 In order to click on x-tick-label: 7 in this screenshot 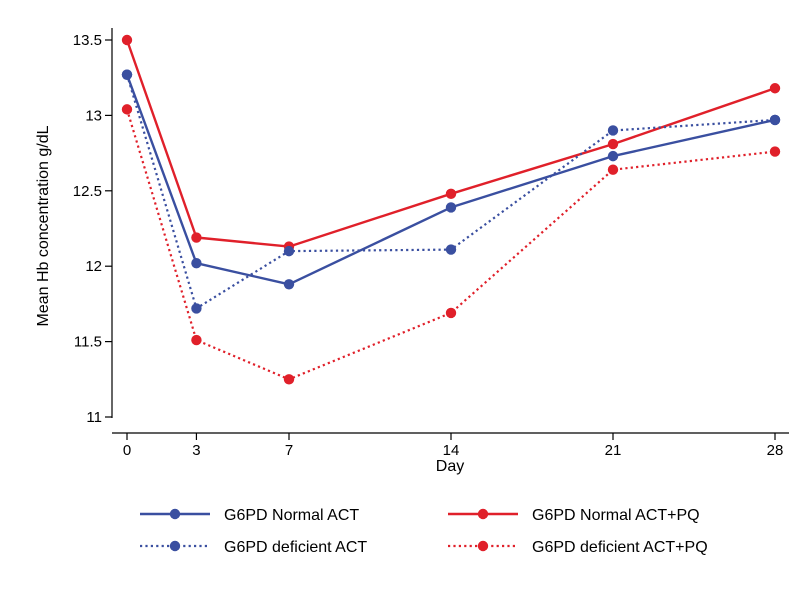, I will do `click(289, 450)`.